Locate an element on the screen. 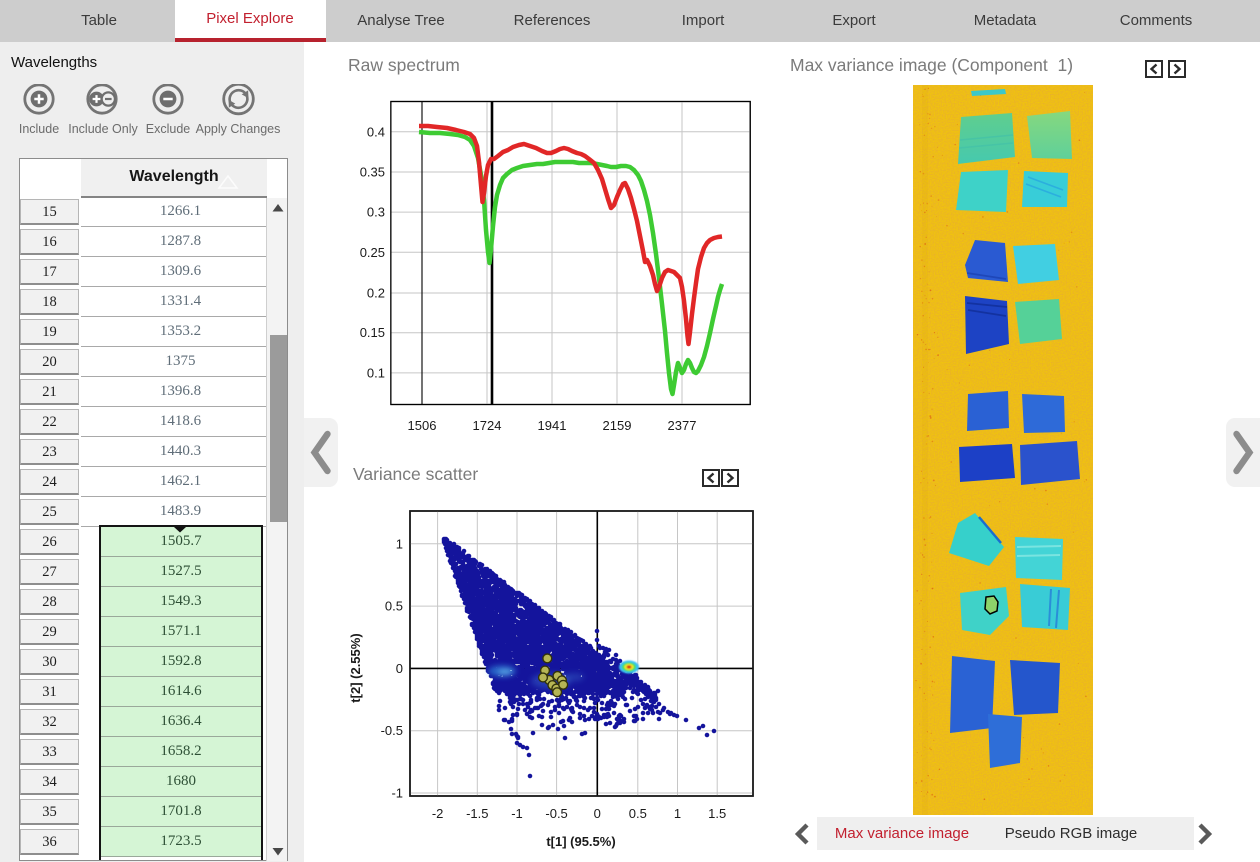 The width and height of the screenshot is (1260, 862). svg-text: 0.2 is located at coordinates (376, 293).